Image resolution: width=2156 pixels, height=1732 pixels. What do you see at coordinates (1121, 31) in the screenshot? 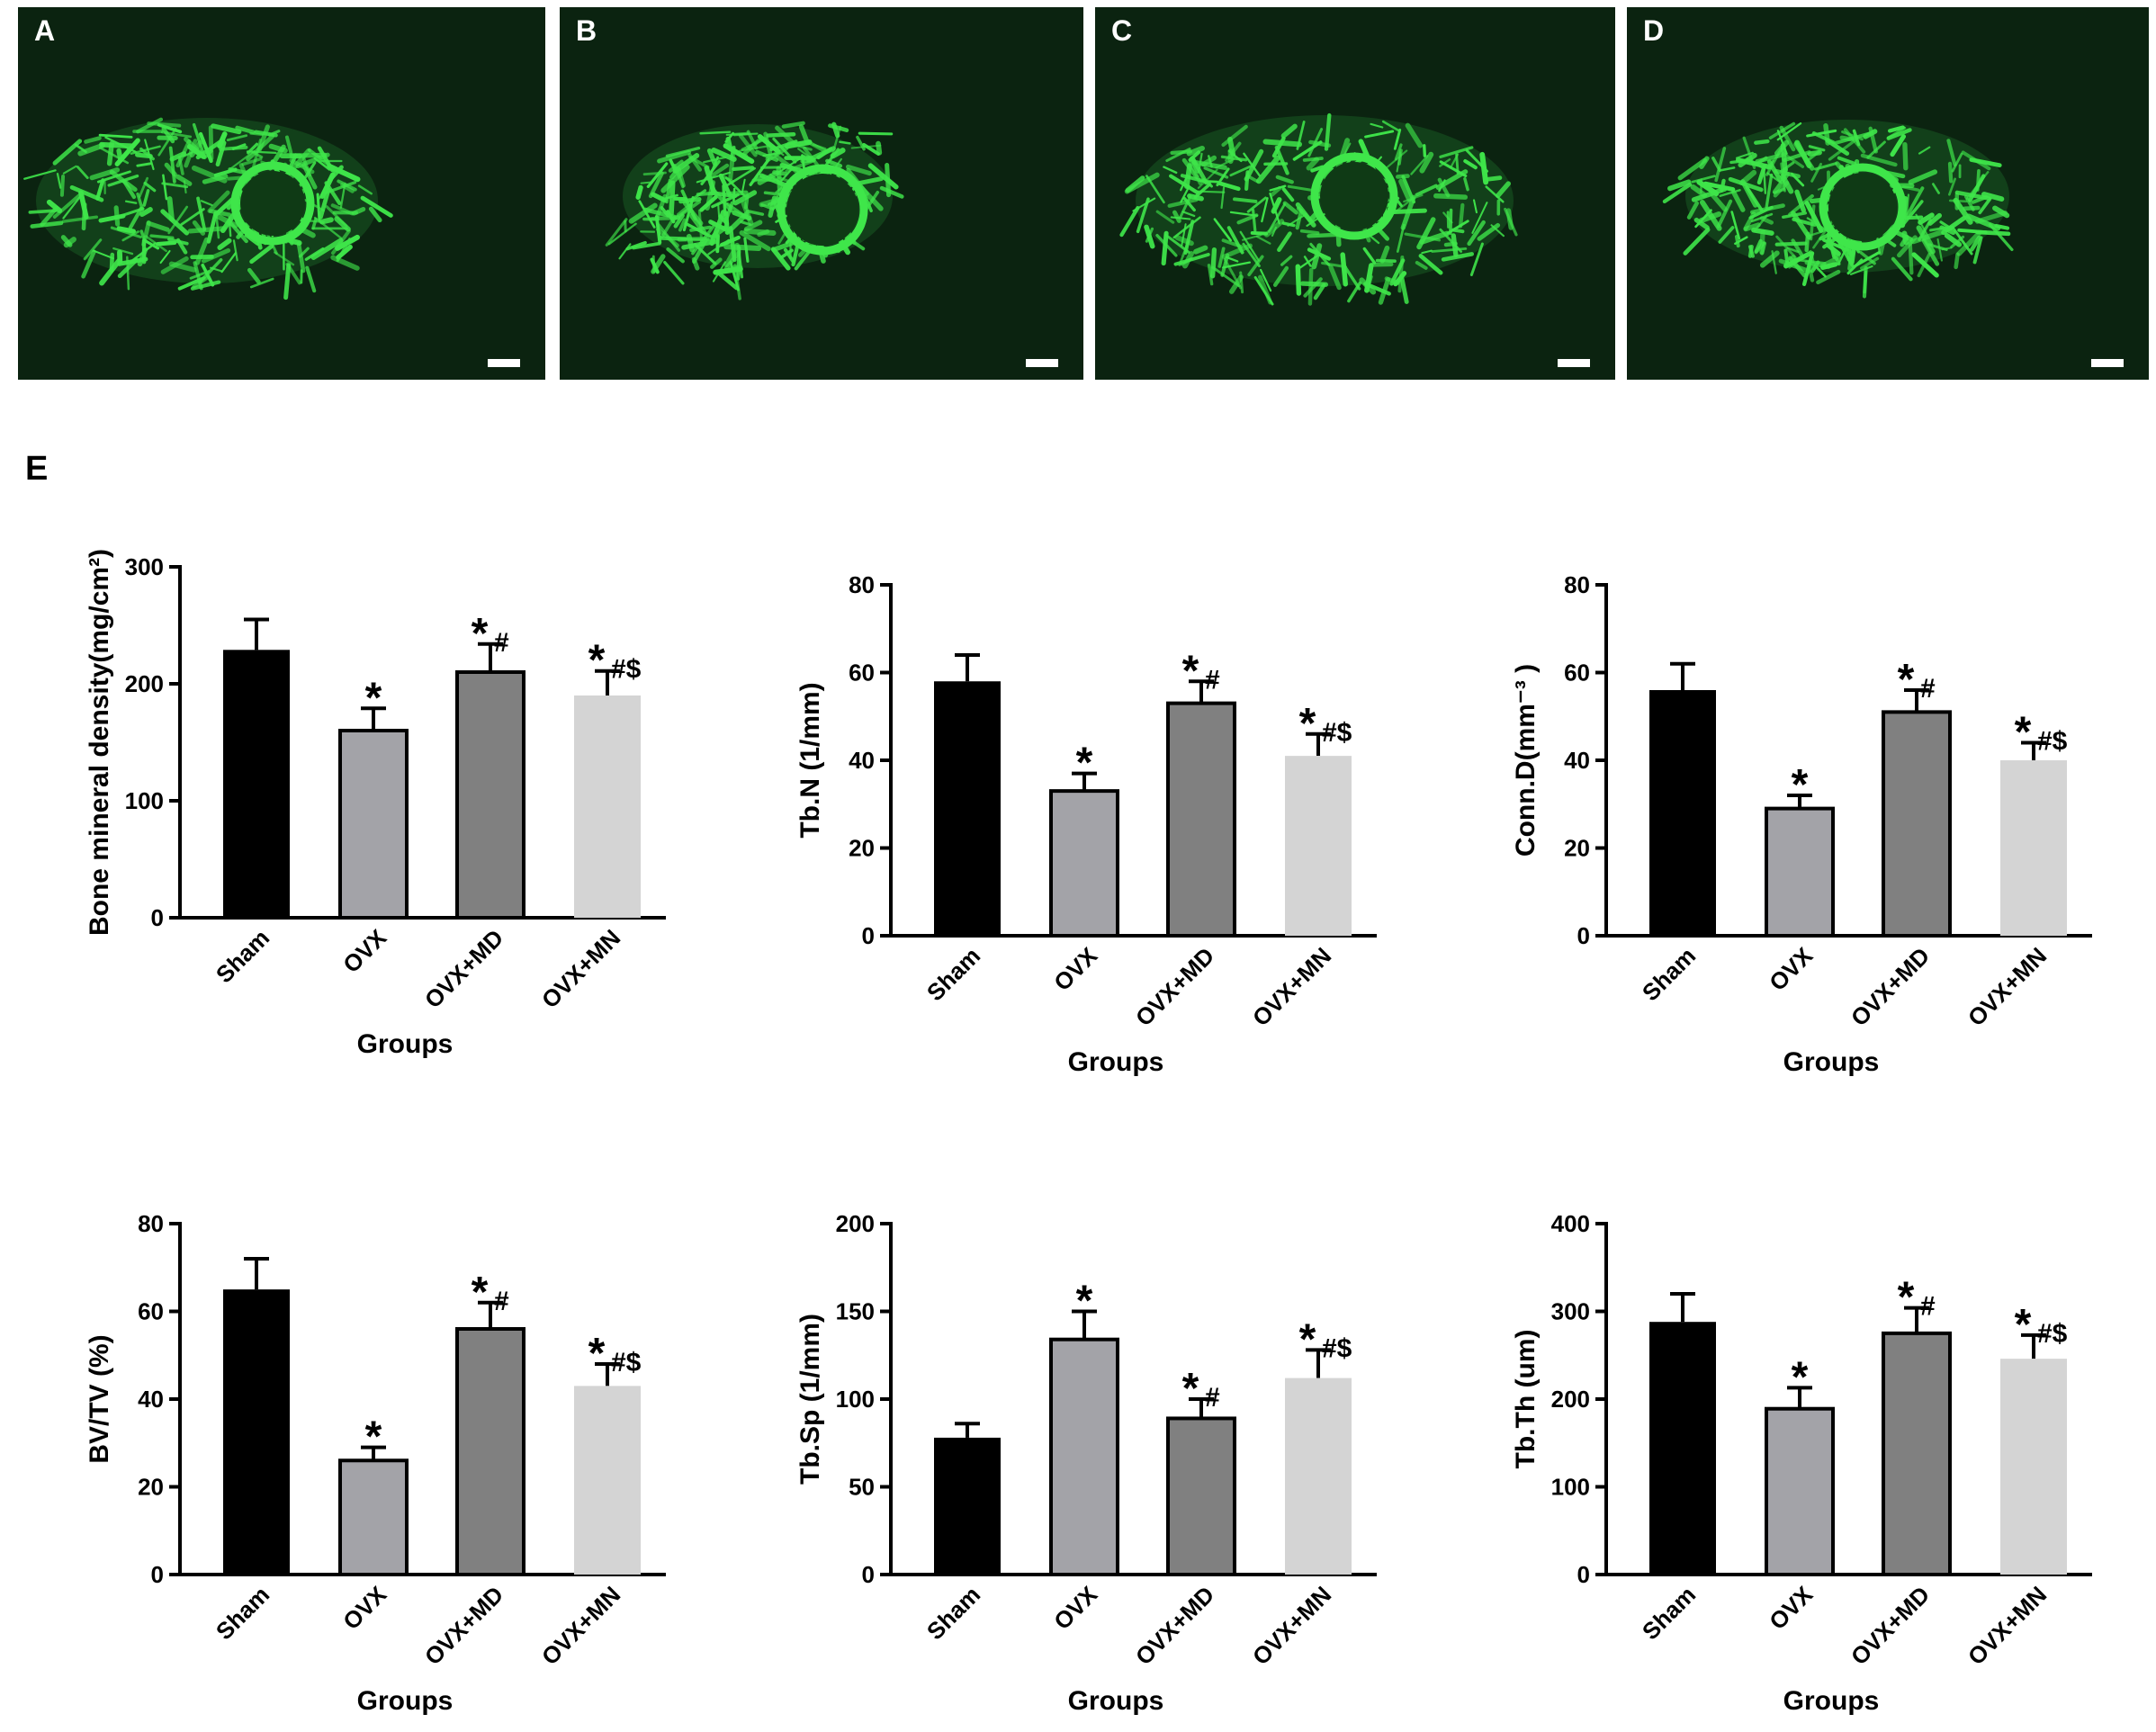
I see `panel-letter: C` at bounding box center [1121, 31].